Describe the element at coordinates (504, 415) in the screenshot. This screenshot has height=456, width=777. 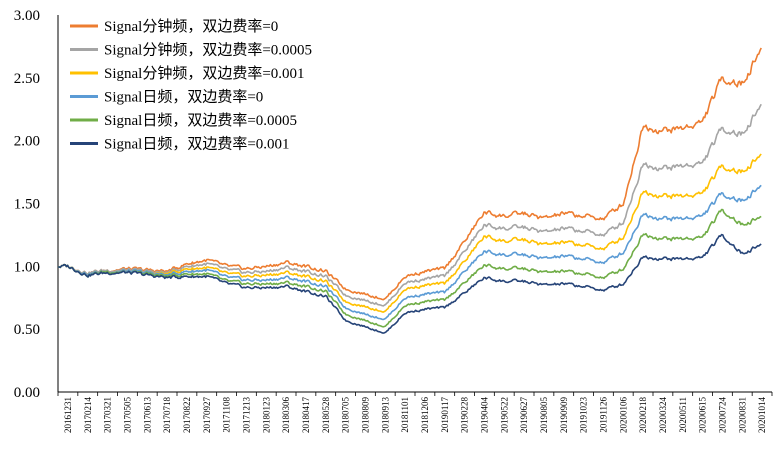
I see `x-tick-label: 20190522` at that location.